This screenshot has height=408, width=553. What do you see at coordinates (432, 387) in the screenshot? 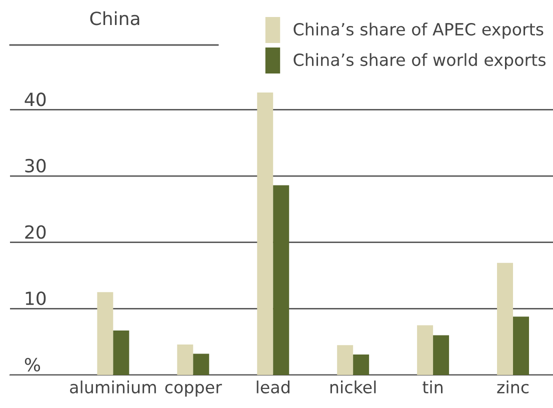
I see `x-tick-label: tin` at bounding box center [432, 387].